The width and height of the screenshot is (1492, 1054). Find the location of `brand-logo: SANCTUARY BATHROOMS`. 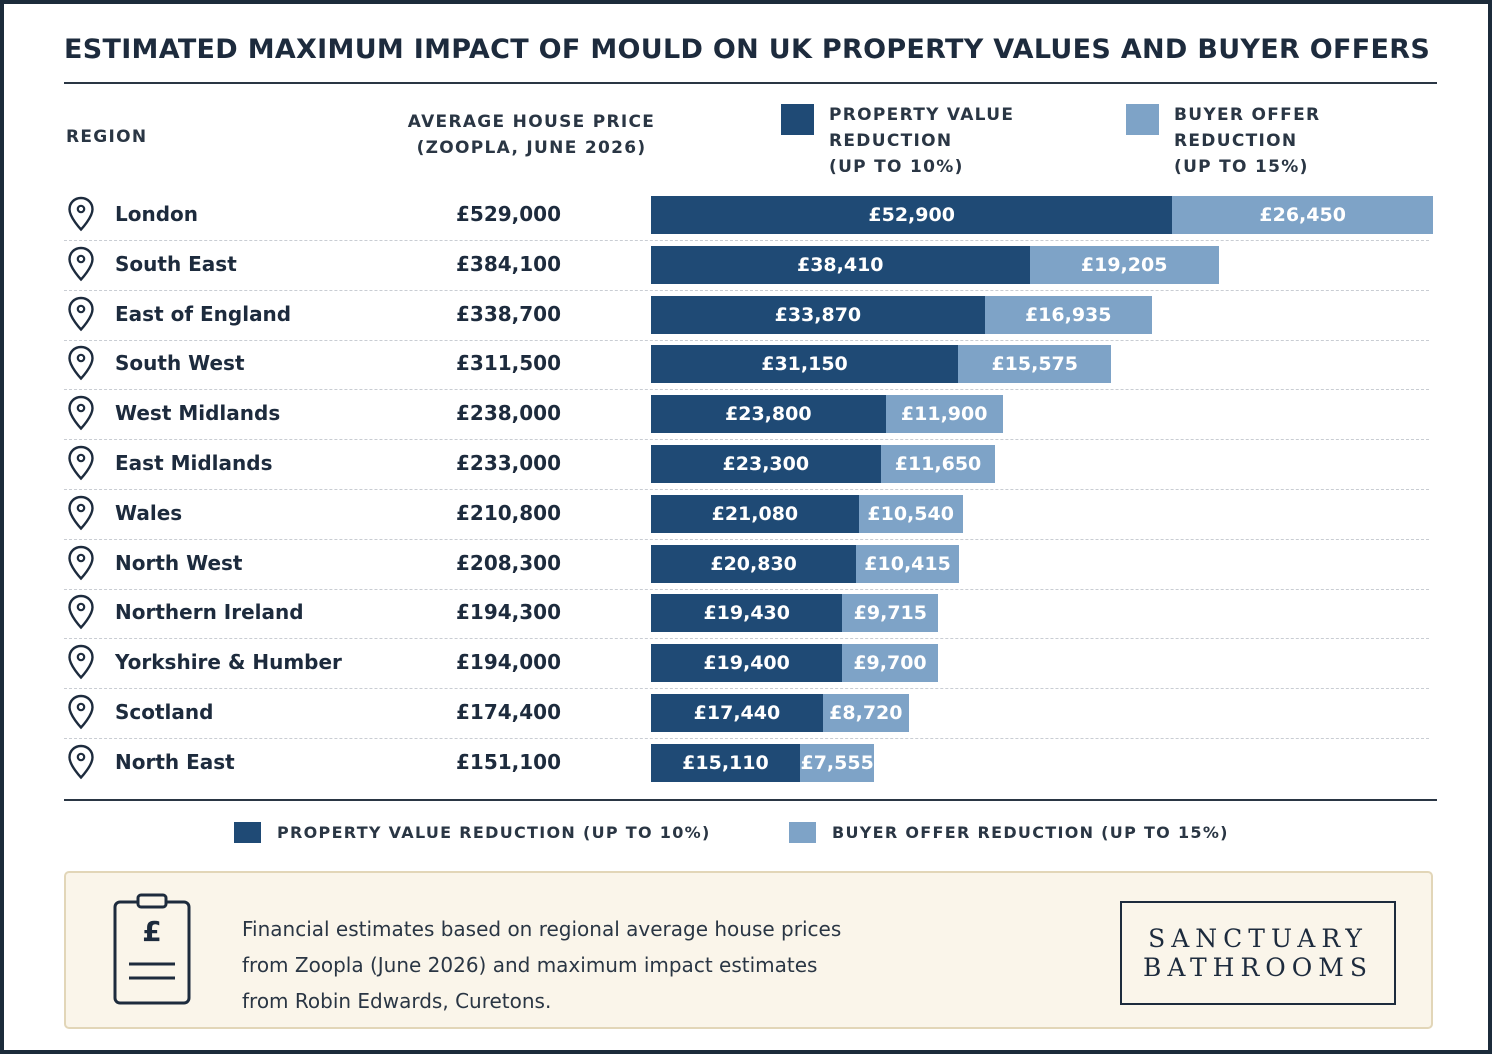

brand-logo: SANCTUARY BATHROOMS is located at coordinates (1258, 953).